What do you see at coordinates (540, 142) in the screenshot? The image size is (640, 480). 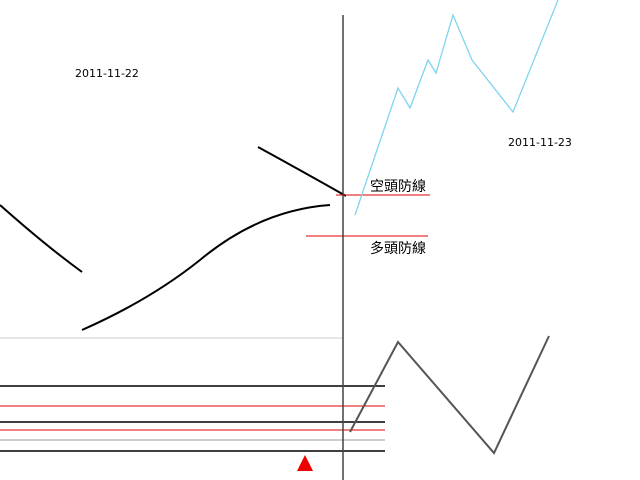 I see `date-label: 2011-11-23` at bounding box center [540, 142].